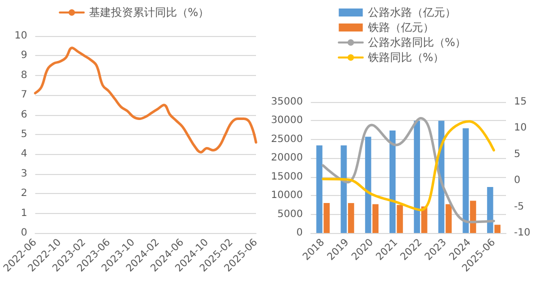 This screenshot has height=283, width=536. What do you see at coordinates (287, 139) in the screenshot?
I see `y-tick-label: 25000` at bounding box center [287, 139].